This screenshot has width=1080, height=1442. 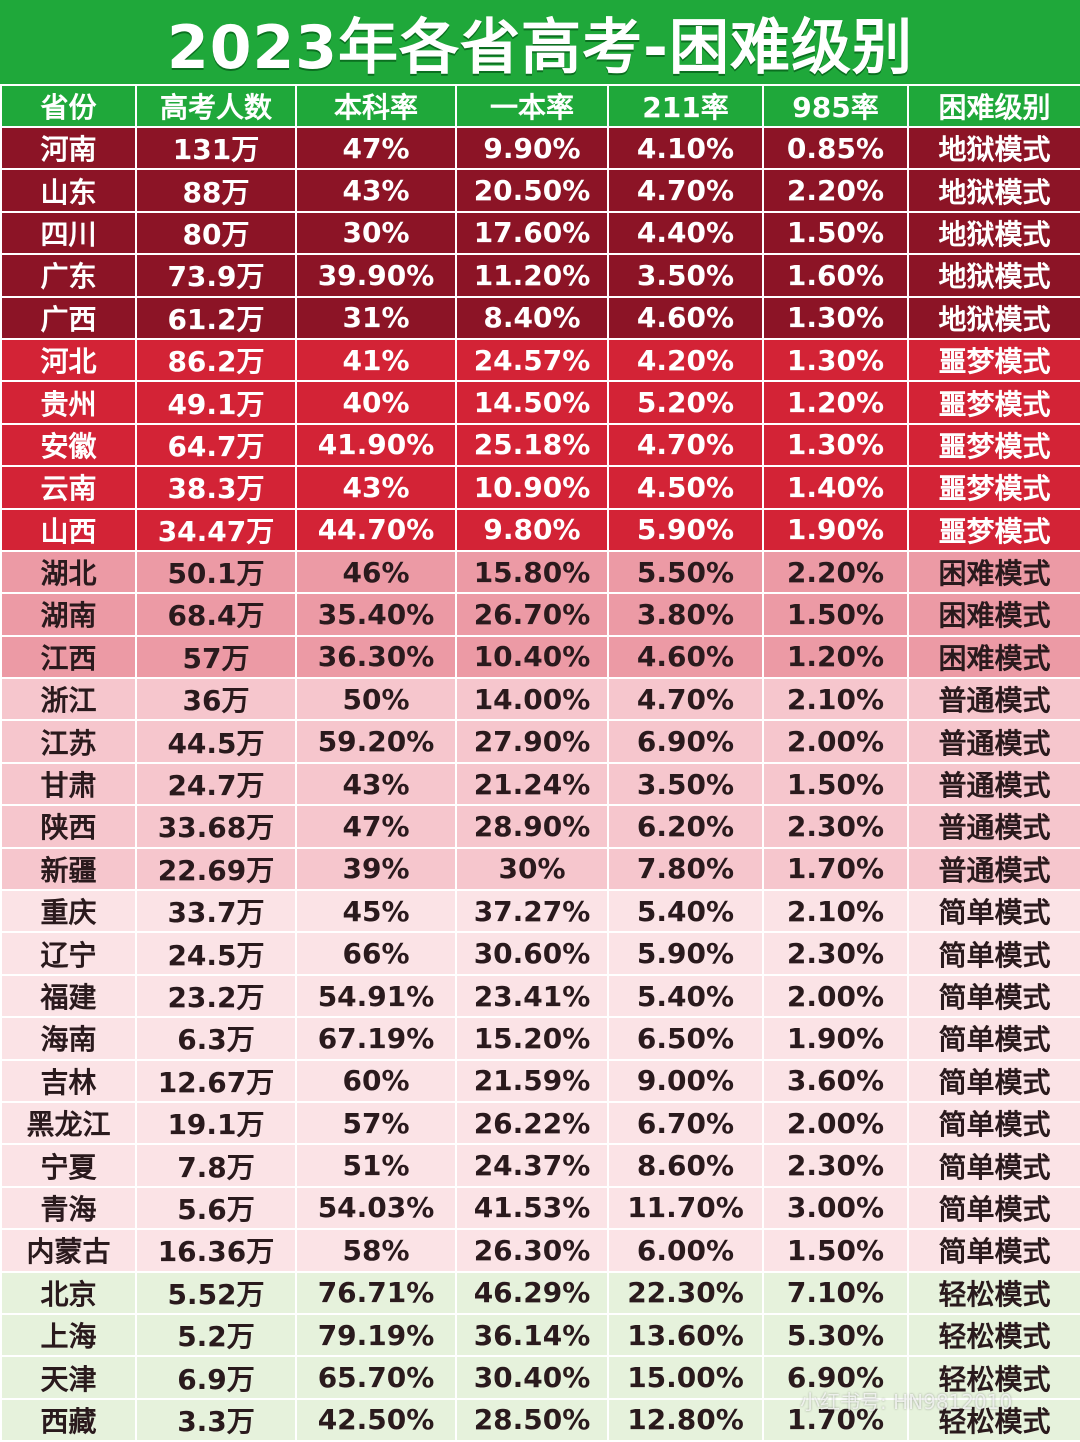 What do you see at coordinates (685, 657) in the screenshot?
I see `rate-211-cell: 4.60%` at bounding box center [685, 657].